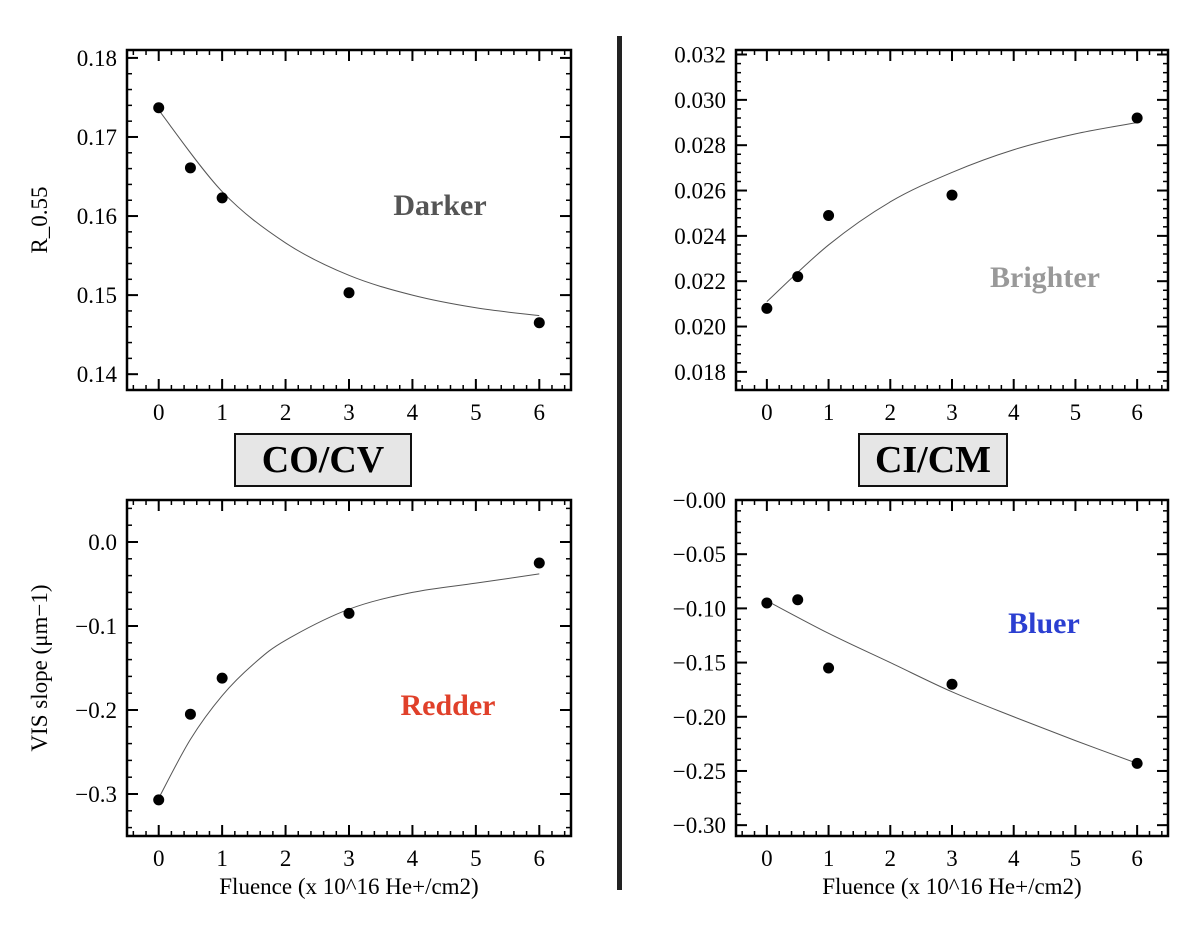 Image resolution: width=1200 pixels, height=928 pixels. I want to click on y-tick-label: 0.16, so click(97, 216).